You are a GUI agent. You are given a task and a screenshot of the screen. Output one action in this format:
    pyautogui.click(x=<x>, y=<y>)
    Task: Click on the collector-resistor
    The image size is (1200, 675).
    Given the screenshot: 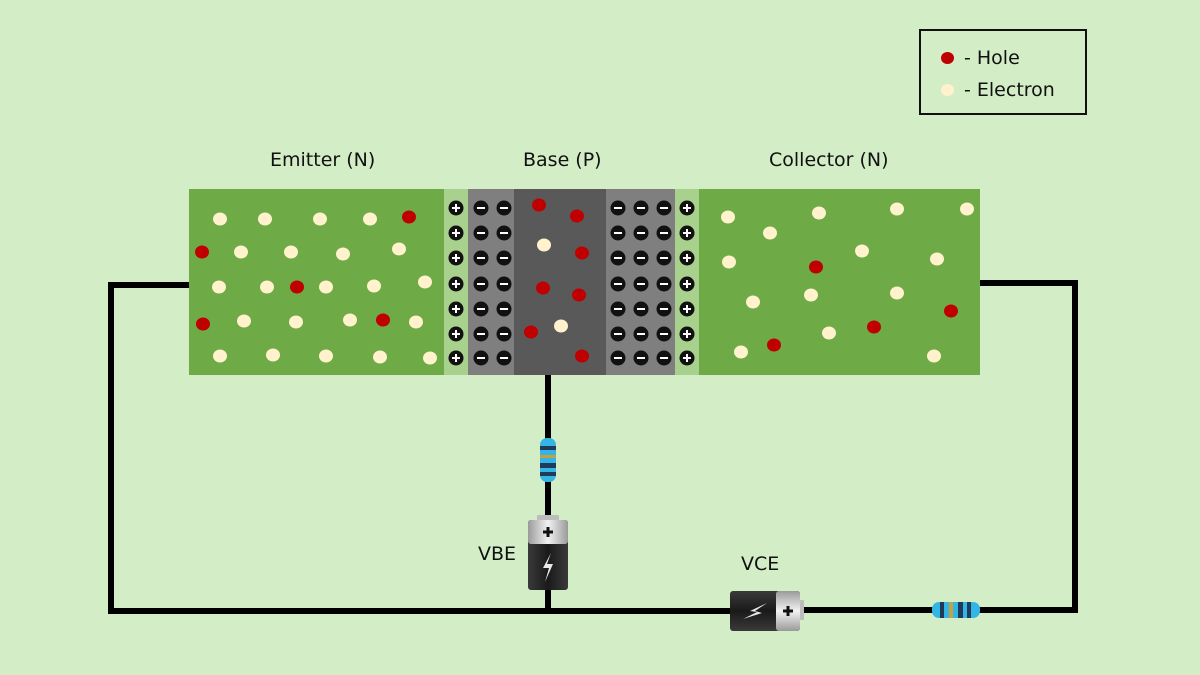 What is the action you would take?
    pyautogui.click(x=956, y=610)
    